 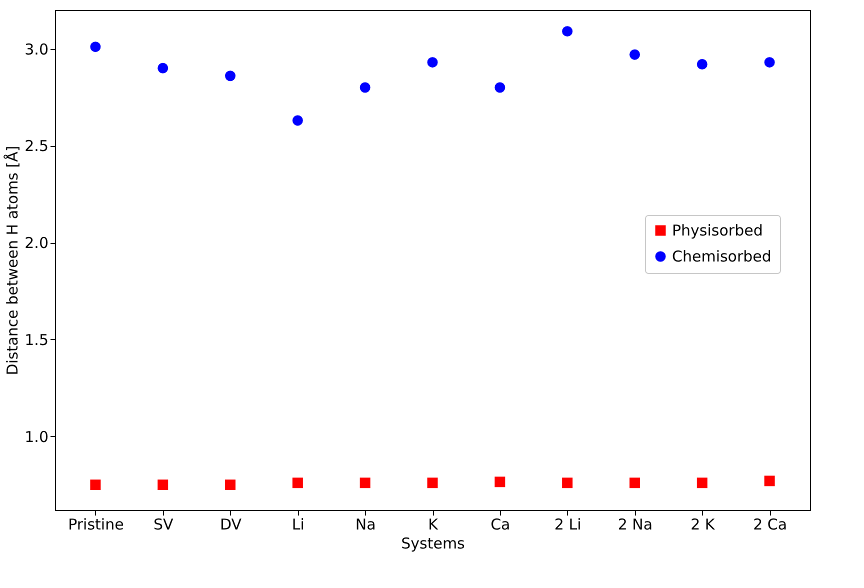 I want to click on legend-label: Physisorbed, so click(x=717, y=231).